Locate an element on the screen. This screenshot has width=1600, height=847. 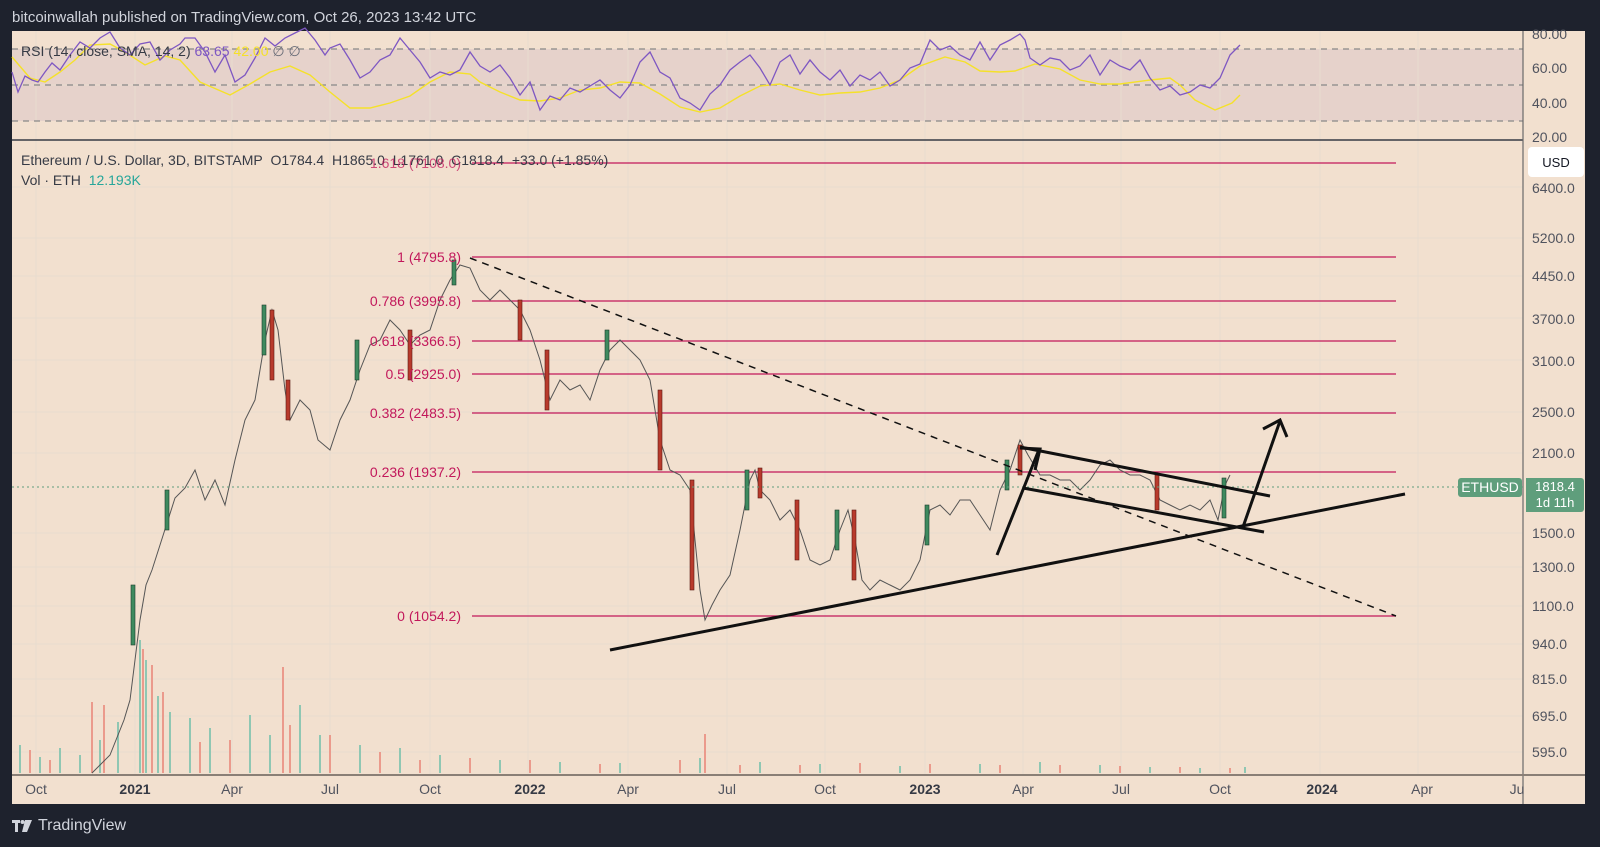
time-axis-label: 2021 is located at coordinates (135, 789).